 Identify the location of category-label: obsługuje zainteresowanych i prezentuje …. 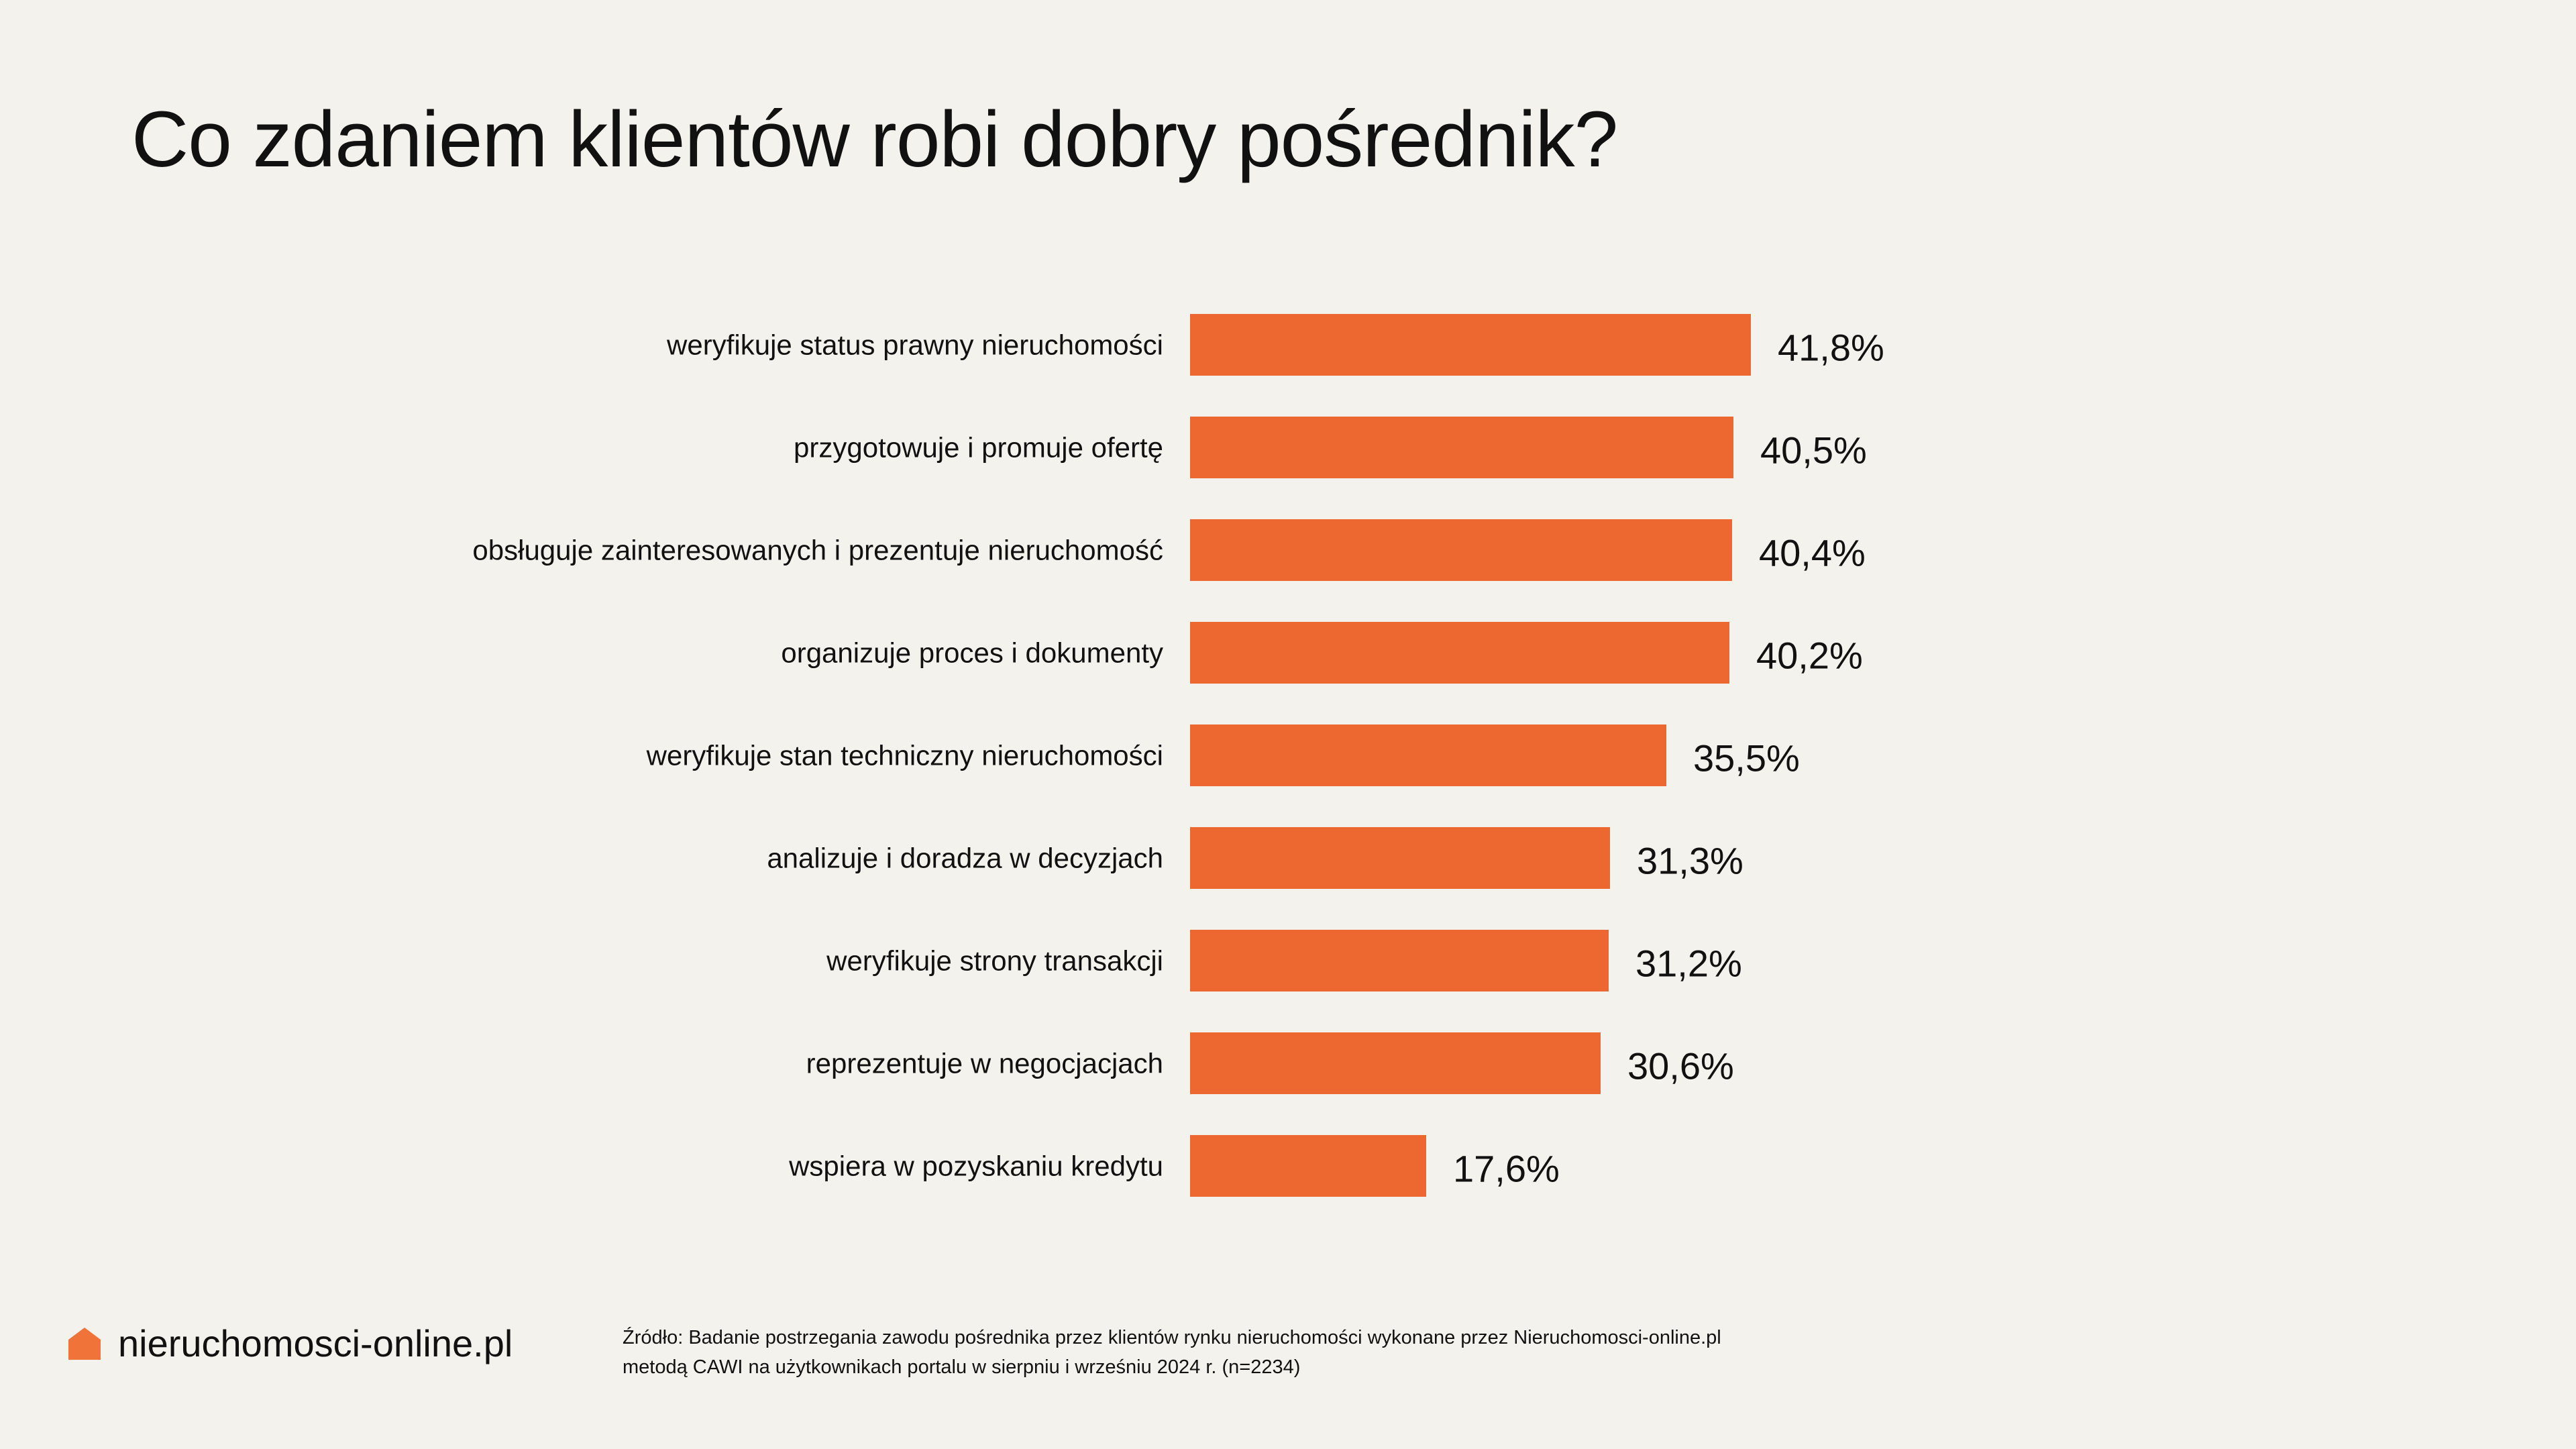
(817, 550).